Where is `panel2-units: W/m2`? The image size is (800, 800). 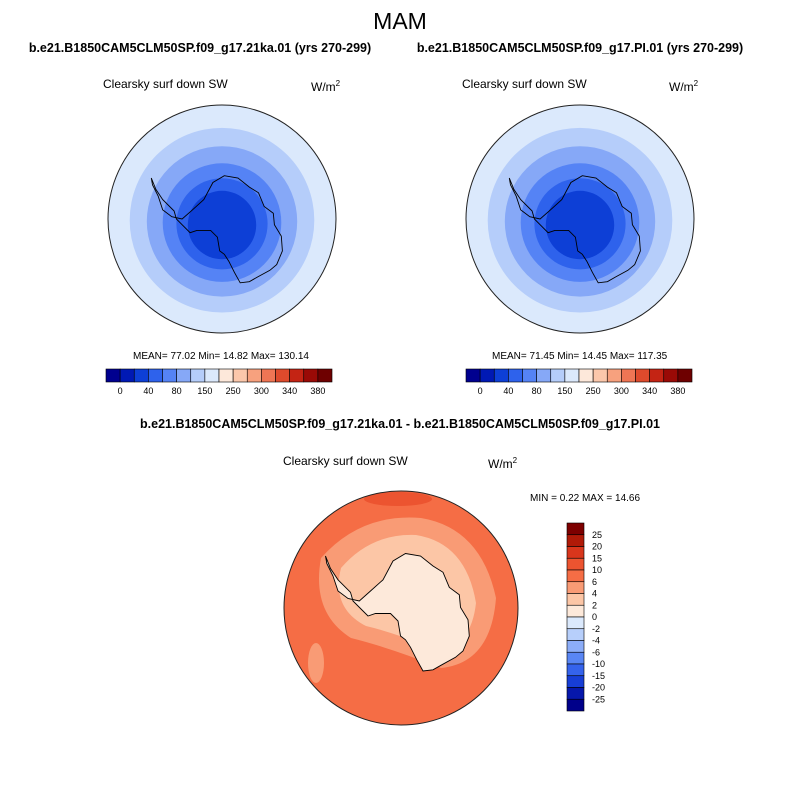
panel2-units: W/m2 is located at coordinates (684, 86).